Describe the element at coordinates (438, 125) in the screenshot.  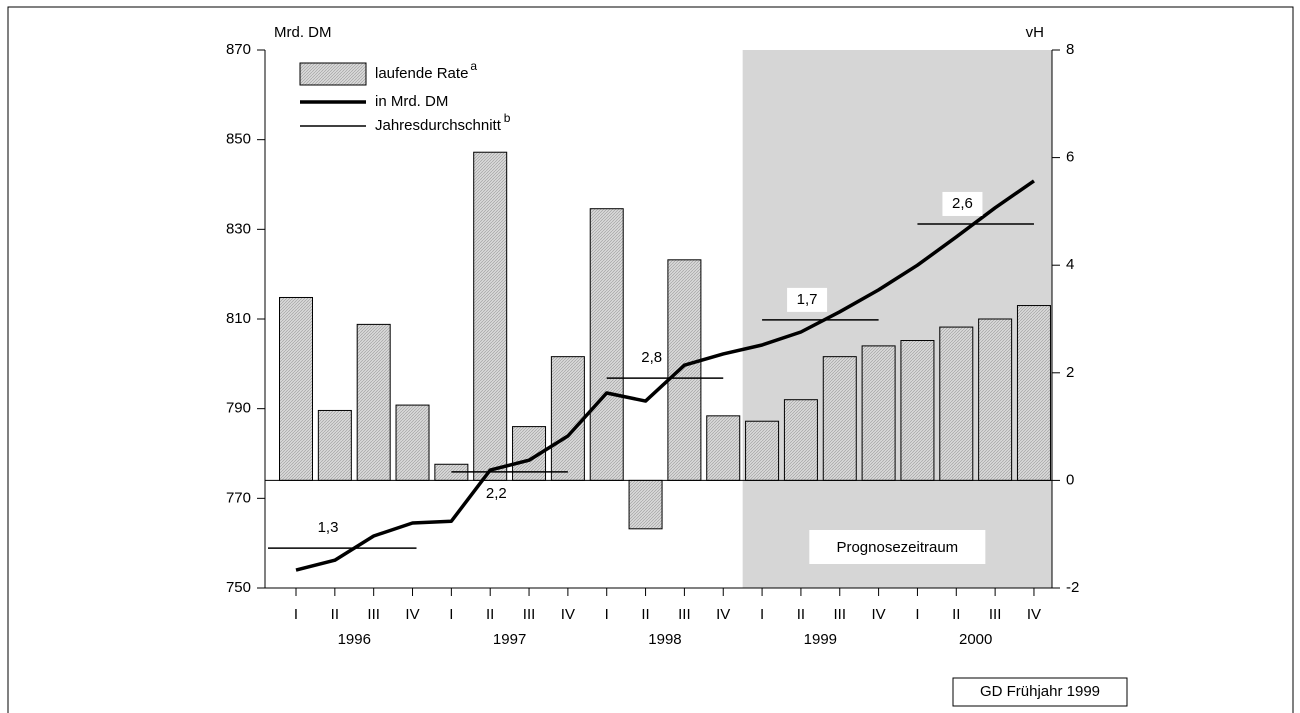
I see `legend-label: Jahresdurchschnitt` at that location.